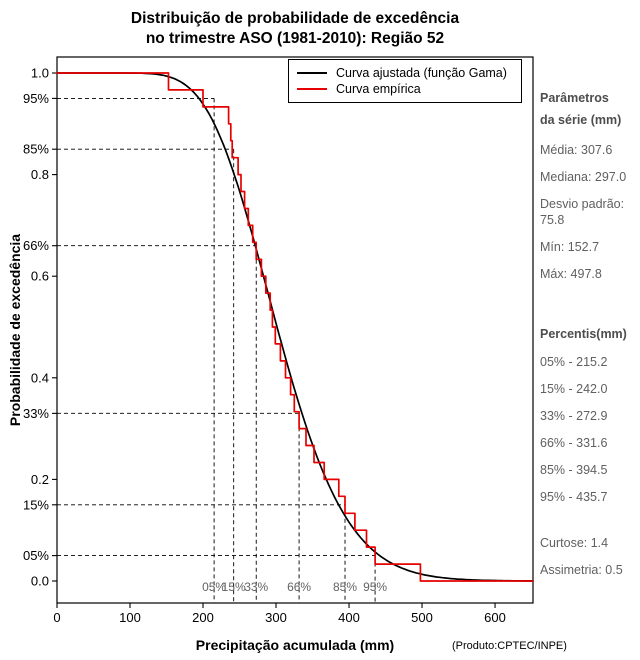 Image resolution: width=640 pixels, height=660 pixels. What do you see at coordinates (582, 212) in the screenshot?
I see `stat-desvio-padrao: Desvio padrão: 75.8` at bounding box center [582, 212].